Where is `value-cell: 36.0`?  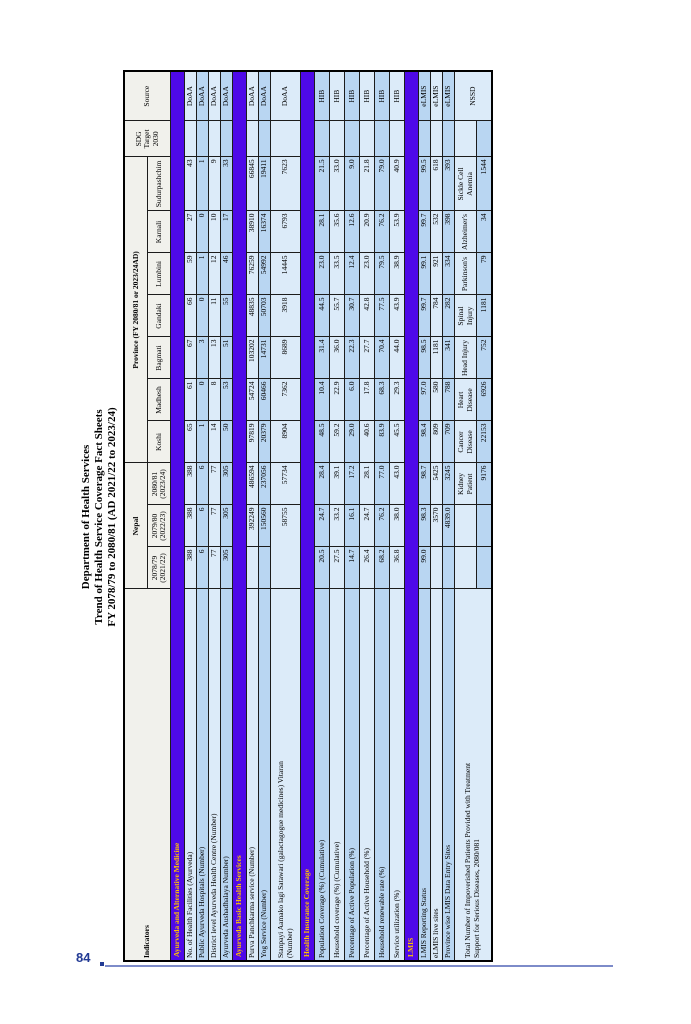 value-cell: 36.0 is located at coordinates (337, 357).